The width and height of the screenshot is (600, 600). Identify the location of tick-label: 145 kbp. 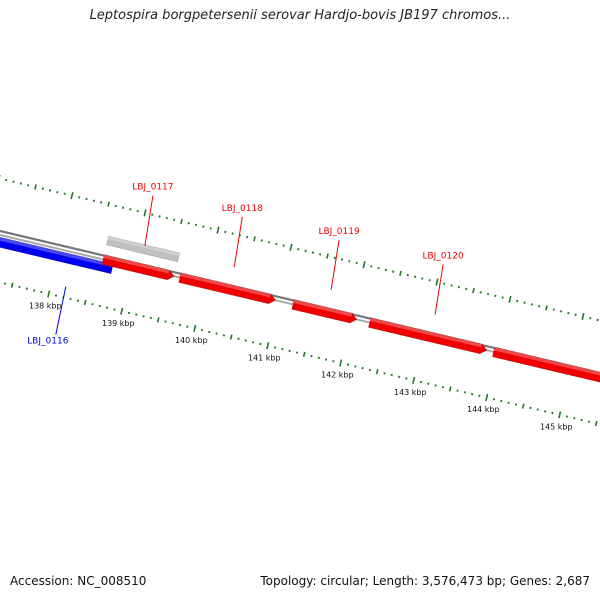
(556, 426).